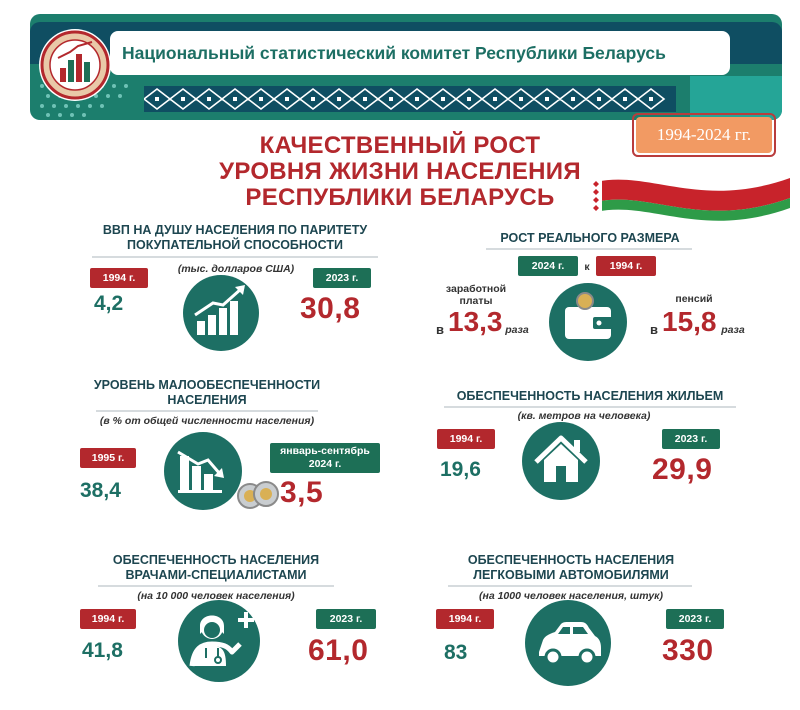 This screenshot has width=800, height=710. What do you see at coordinates (119, 278) in the screenshot?
I see `gdp-year-from-tag: 1994 г.` at bounding box center [119, 278].